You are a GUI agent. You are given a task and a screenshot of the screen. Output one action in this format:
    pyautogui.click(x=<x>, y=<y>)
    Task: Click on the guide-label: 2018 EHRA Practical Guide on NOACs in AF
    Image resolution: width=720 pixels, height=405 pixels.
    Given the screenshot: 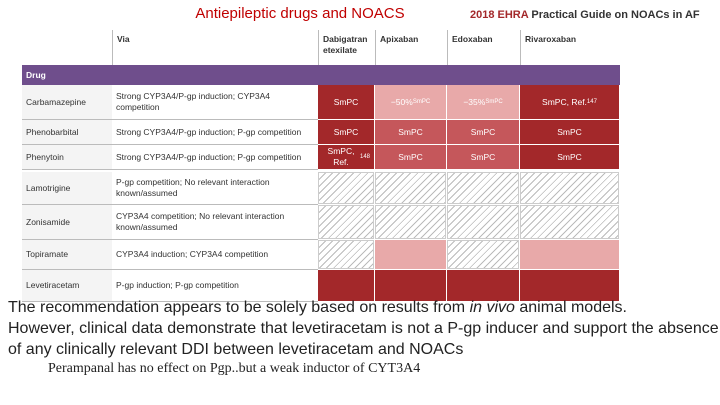 What is the action you would take?
    pyautogui.click(x=585, y=15)
    